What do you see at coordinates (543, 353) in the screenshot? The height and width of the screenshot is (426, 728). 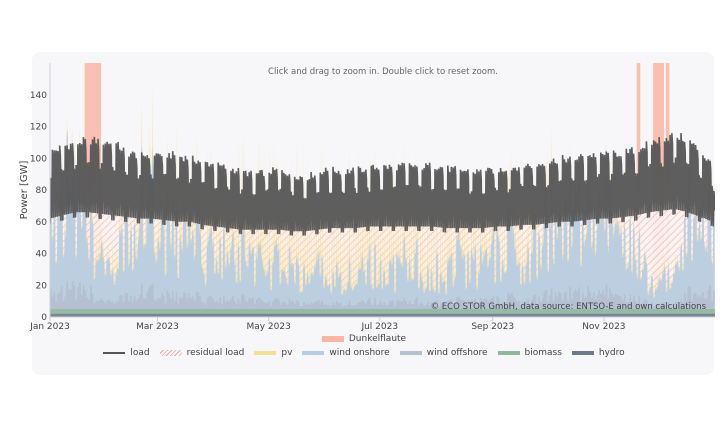 I see `legend-label: biomass` at bounding box center [543, 353].